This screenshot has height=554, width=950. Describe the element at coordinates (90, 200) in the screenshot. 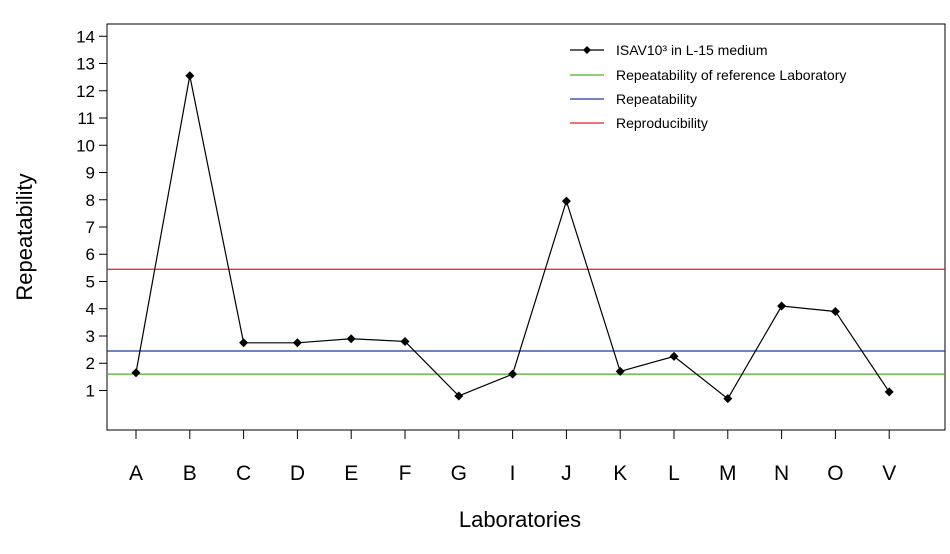

I see `y-tick-label: 8` at that location.